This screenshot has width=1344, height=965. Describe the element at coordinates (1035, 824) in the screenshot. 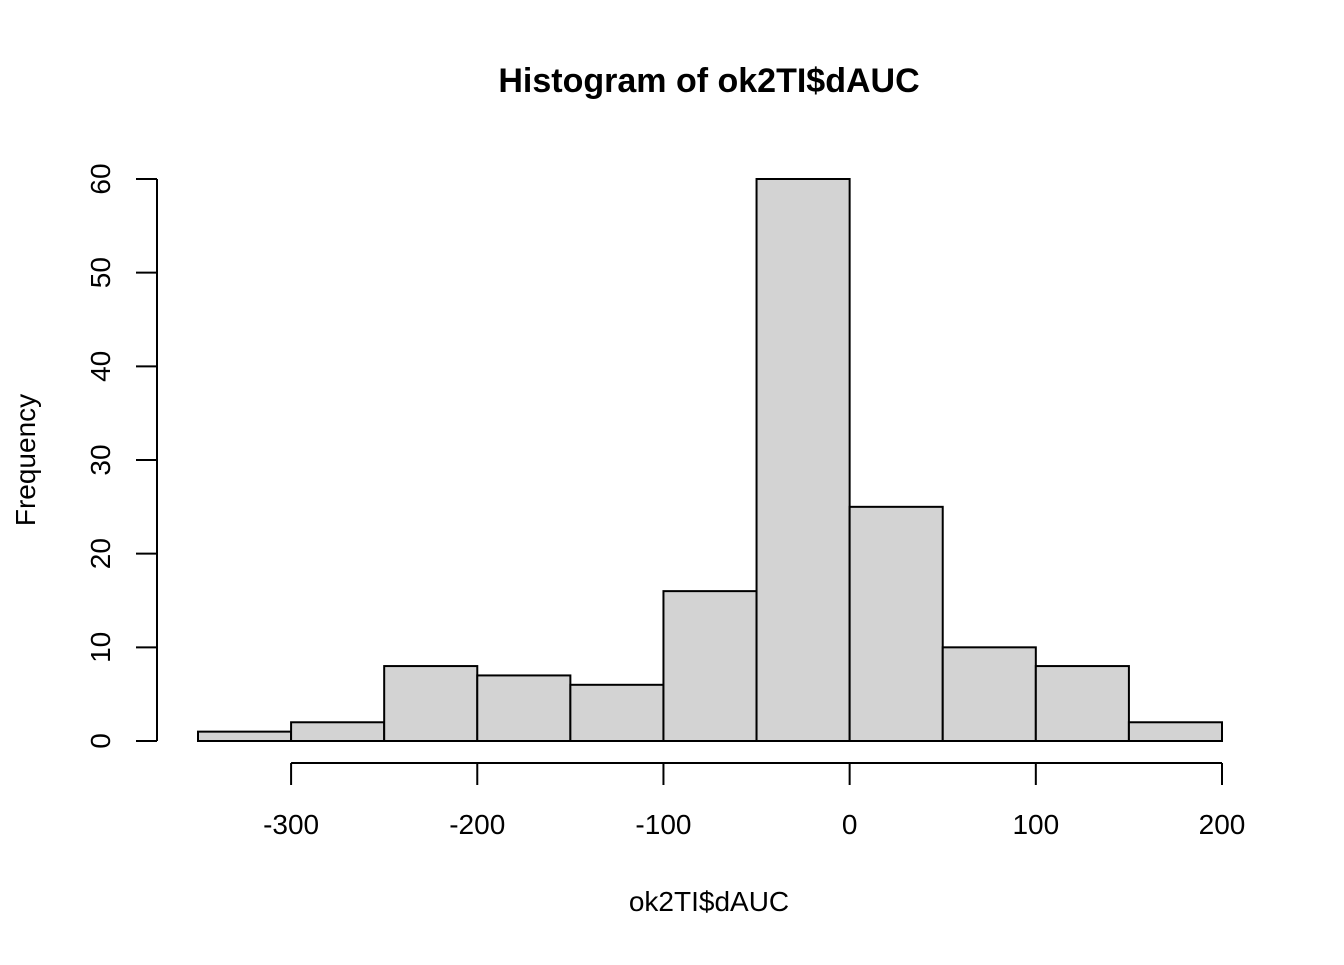

I see `x-tick-label: 100` at that location.